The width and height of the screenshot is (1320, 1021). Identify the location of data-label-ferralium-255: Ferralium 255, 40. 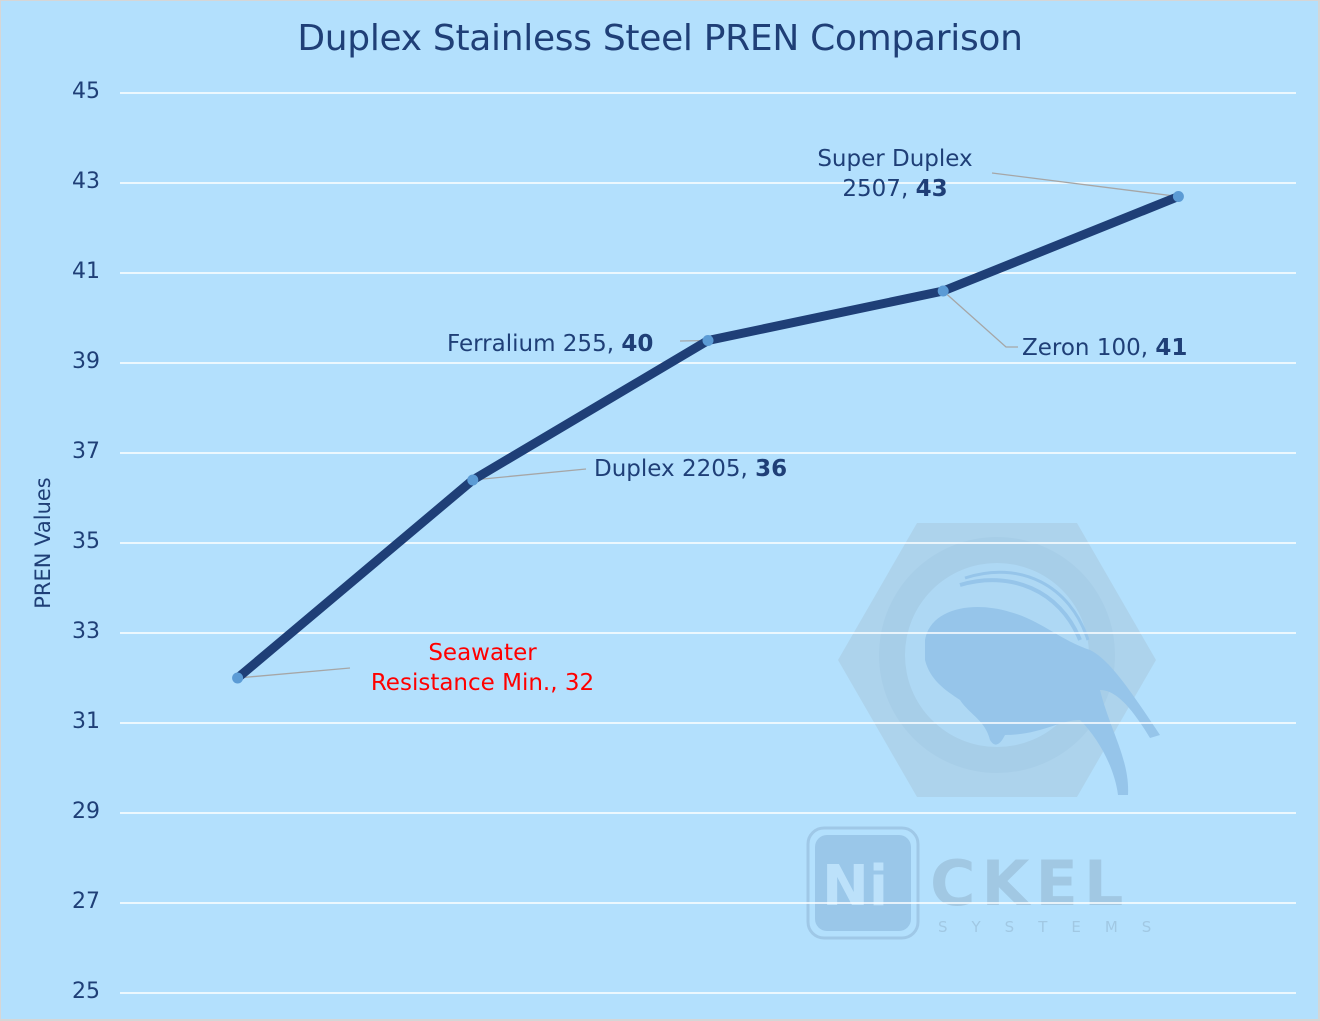
(550, 344).